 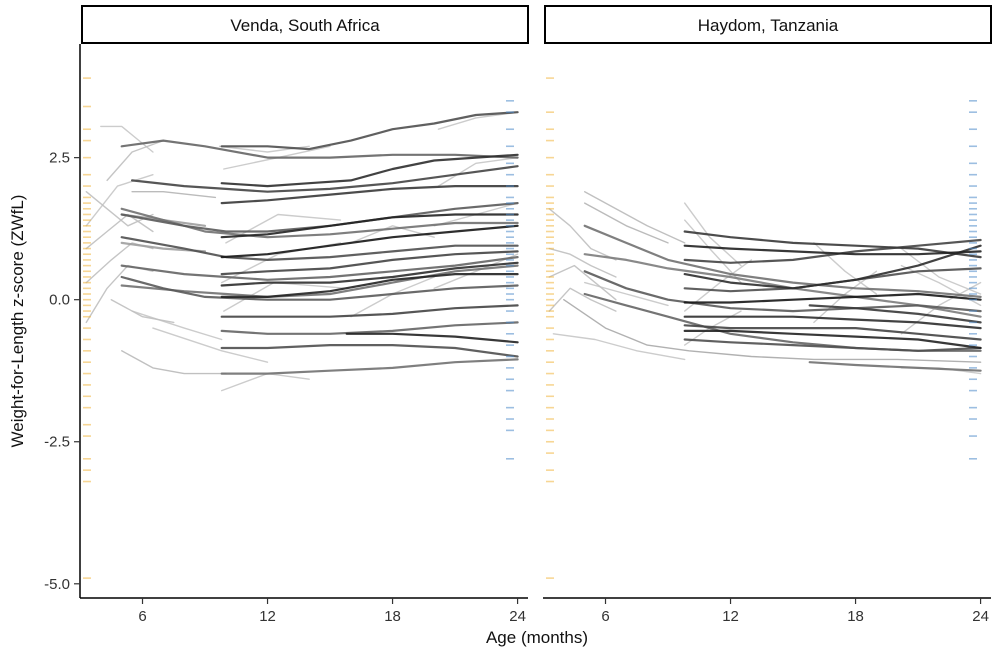 I want to click on y-tick-label-0: 2.5, so click(x=59, y=158).